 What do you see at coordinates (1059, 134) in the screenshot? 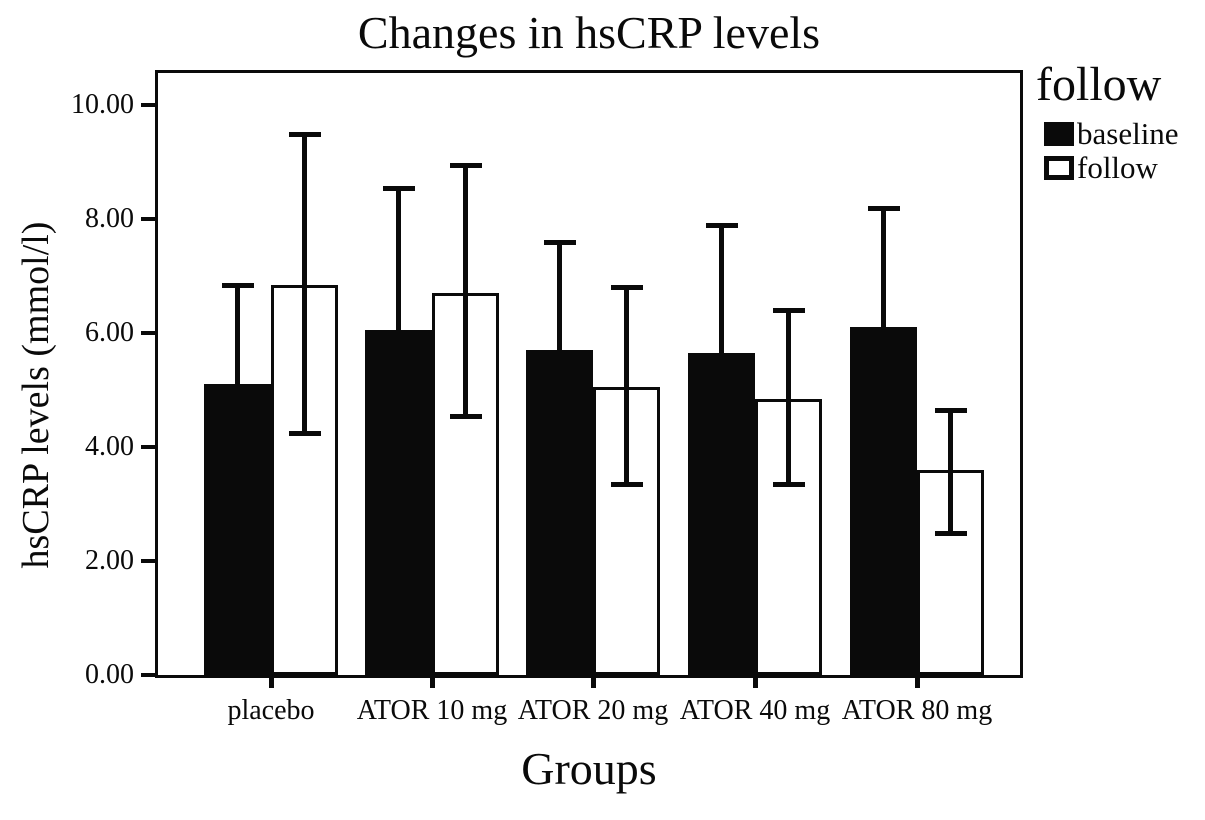
I see `legend-swatch-baseline-icon` at bounding box center [1059, 134].